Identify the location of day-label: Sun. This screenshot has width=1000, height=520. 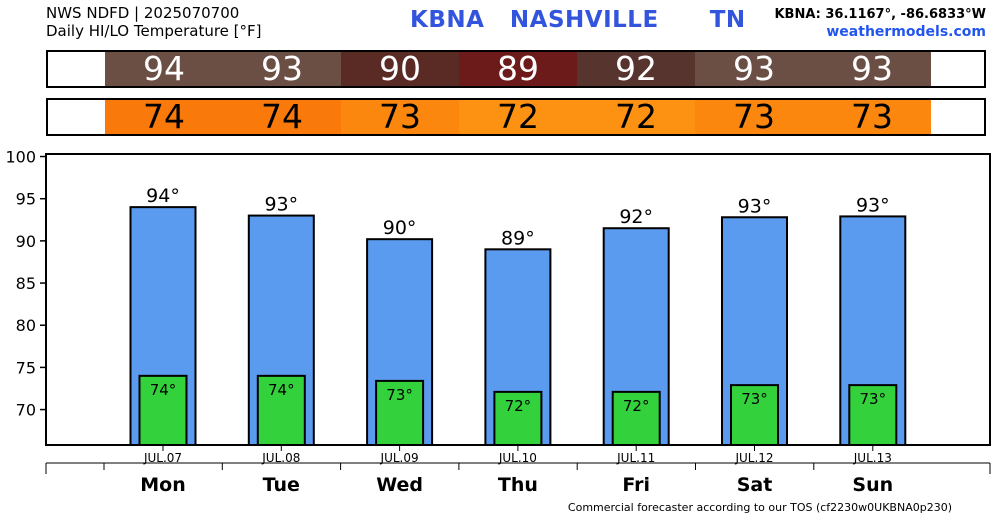
(872, 485).